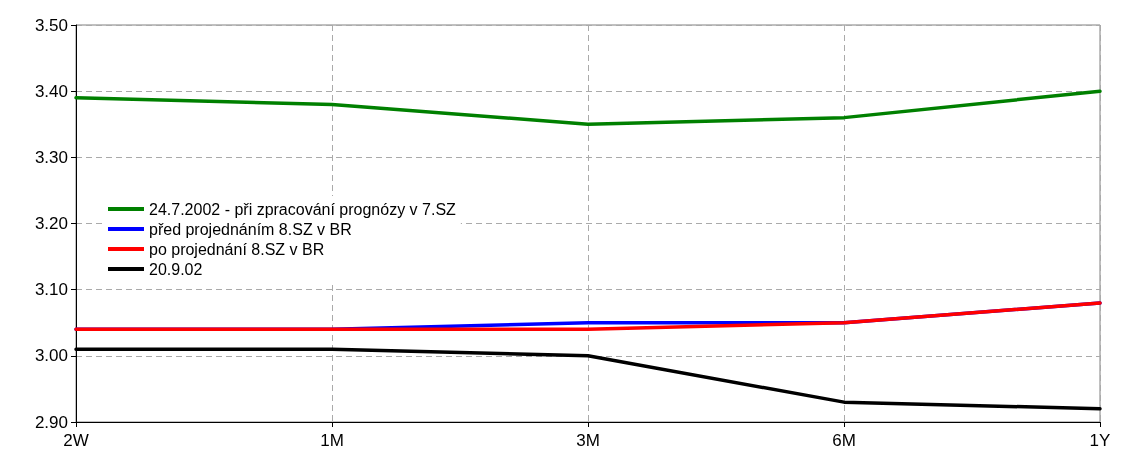 The height and width of the screenshot is (472, 1128). What do you see at coordinates (176, 269) in the screenshot?
I see `legend-label: 20.9.02` at bounding box center [176, 269].